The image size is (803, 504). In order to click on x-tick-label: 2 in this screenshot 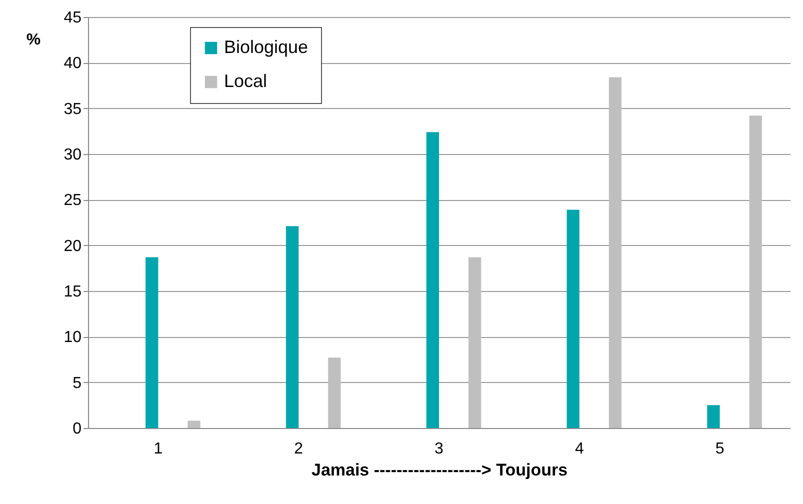, I will do `click(299, 449)`.